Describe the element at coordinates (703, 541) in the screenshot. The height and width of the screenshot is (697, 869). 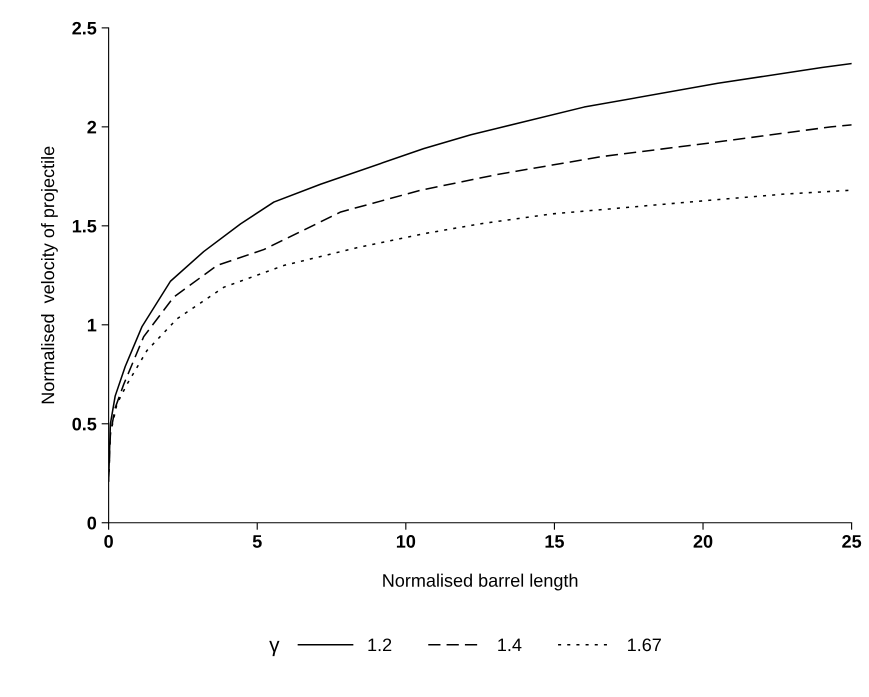
I see `x-tick-label: 20` at that location.